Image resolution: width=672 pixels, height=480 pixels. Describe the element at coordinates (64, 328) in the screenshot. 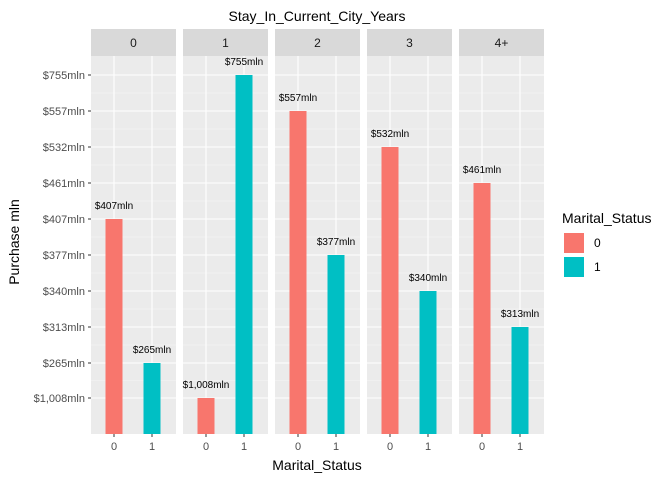

I see `y-tick-label: $313mln` at that location.